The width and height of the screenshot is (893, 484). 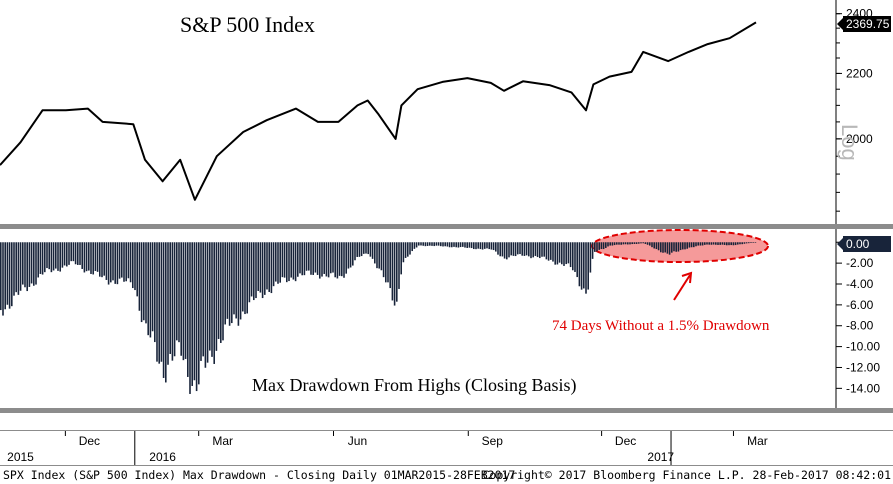 What do you see at coordinates (387, 448) in the screenshot?
I see `x-axis: Dec Mar Jun Sep Dec Mar 2015 2016 2017` at bounding box center [387, 448].